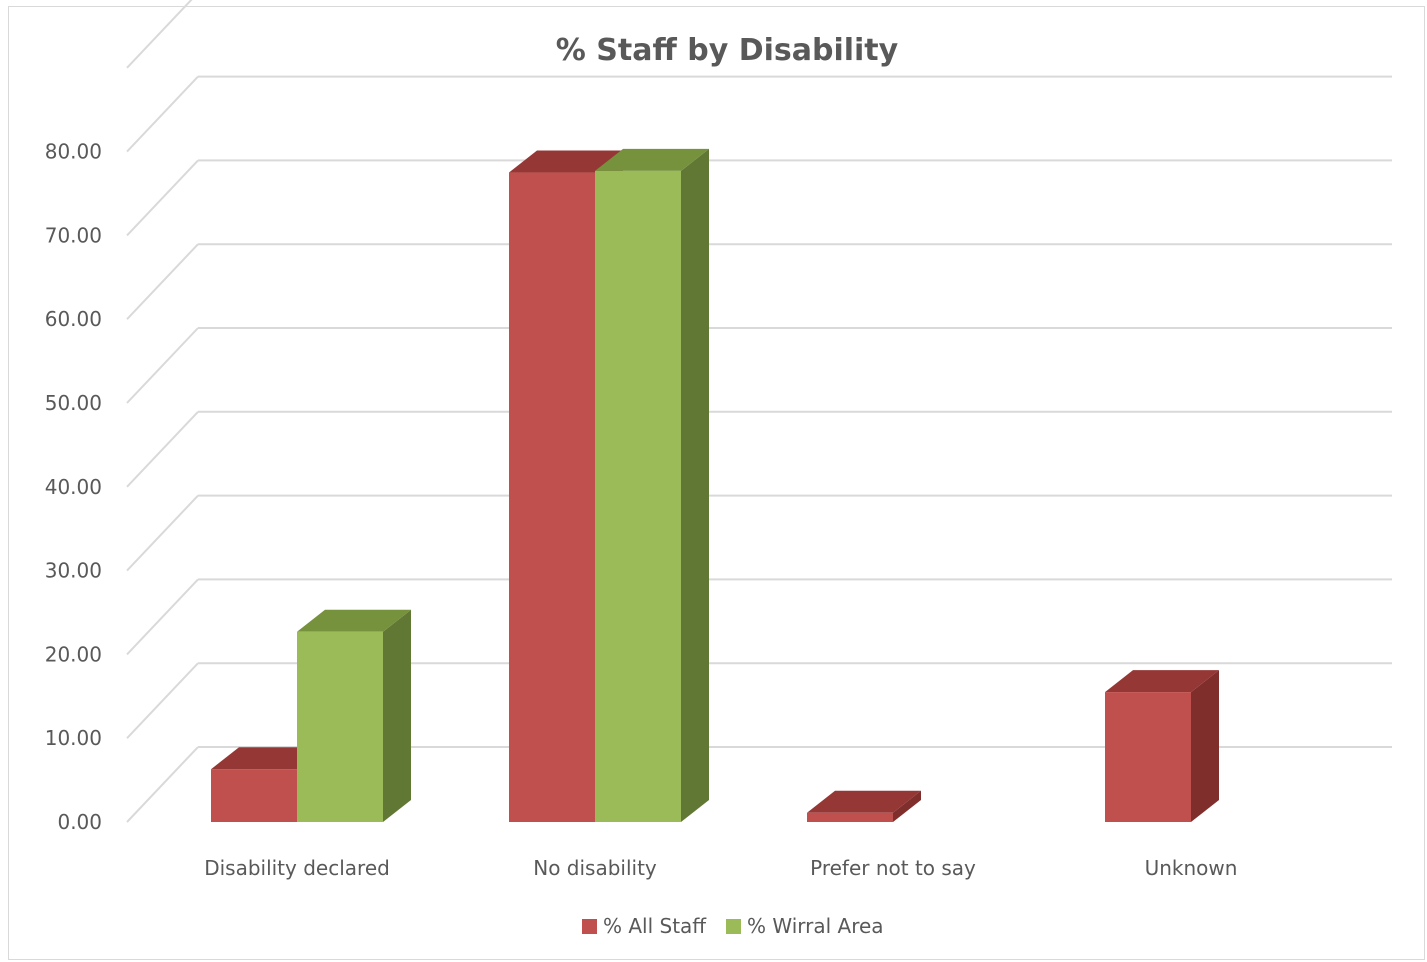  I want to click on y-tick-label: 50.00, so click(73, 403).